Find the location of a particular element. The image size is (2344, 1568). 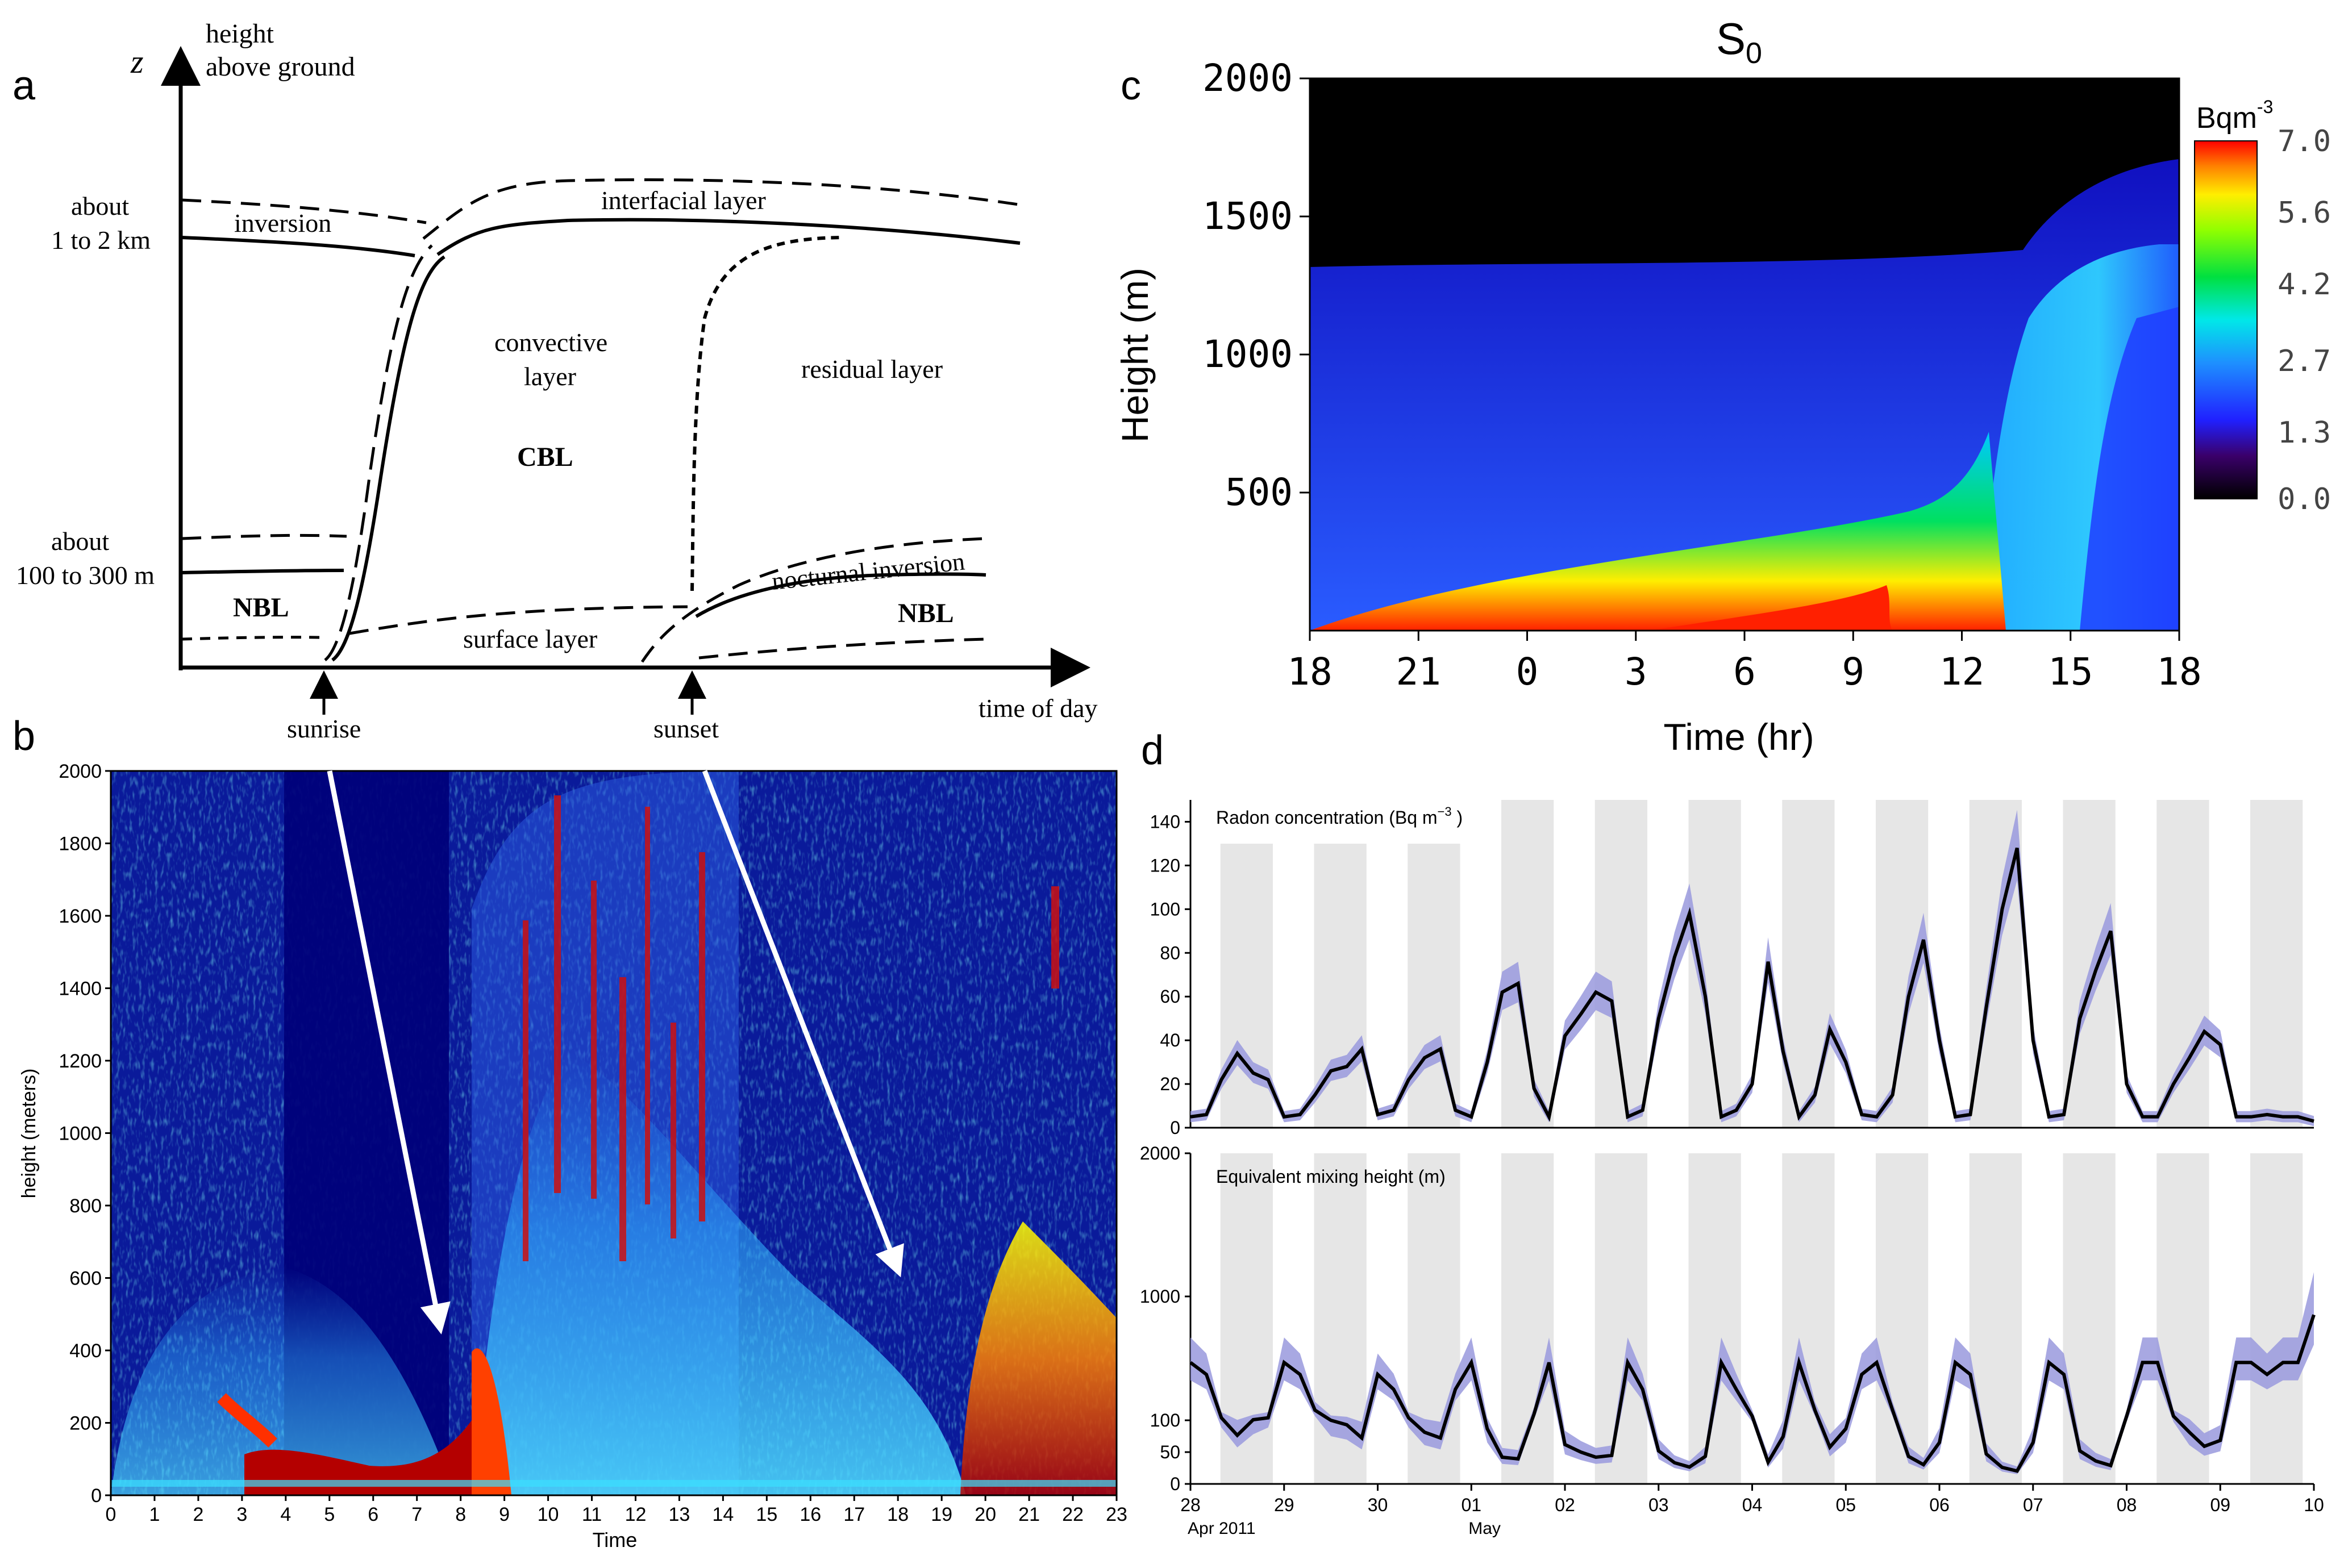

c-ytick-label: 1000 is located at coordinates (1247, 354).